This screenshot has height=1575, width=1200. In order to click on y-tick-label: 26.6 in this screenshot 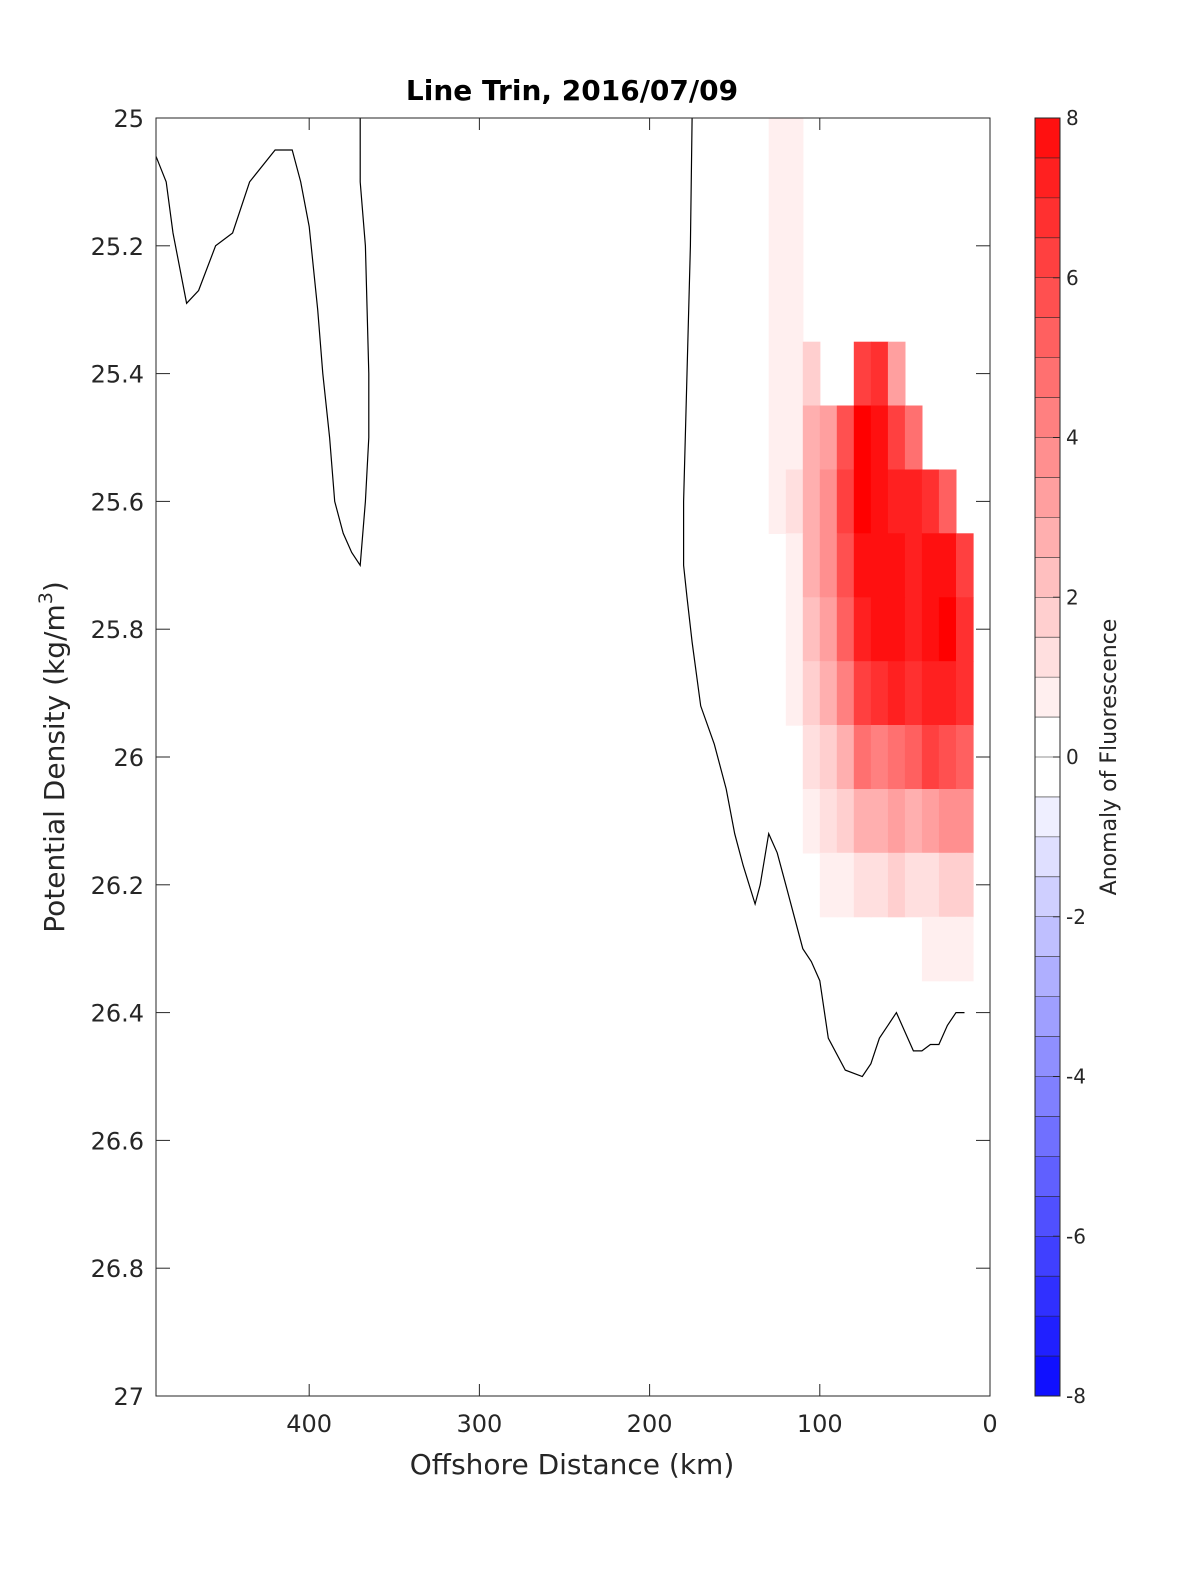, I will do `click(117, 1141)`.